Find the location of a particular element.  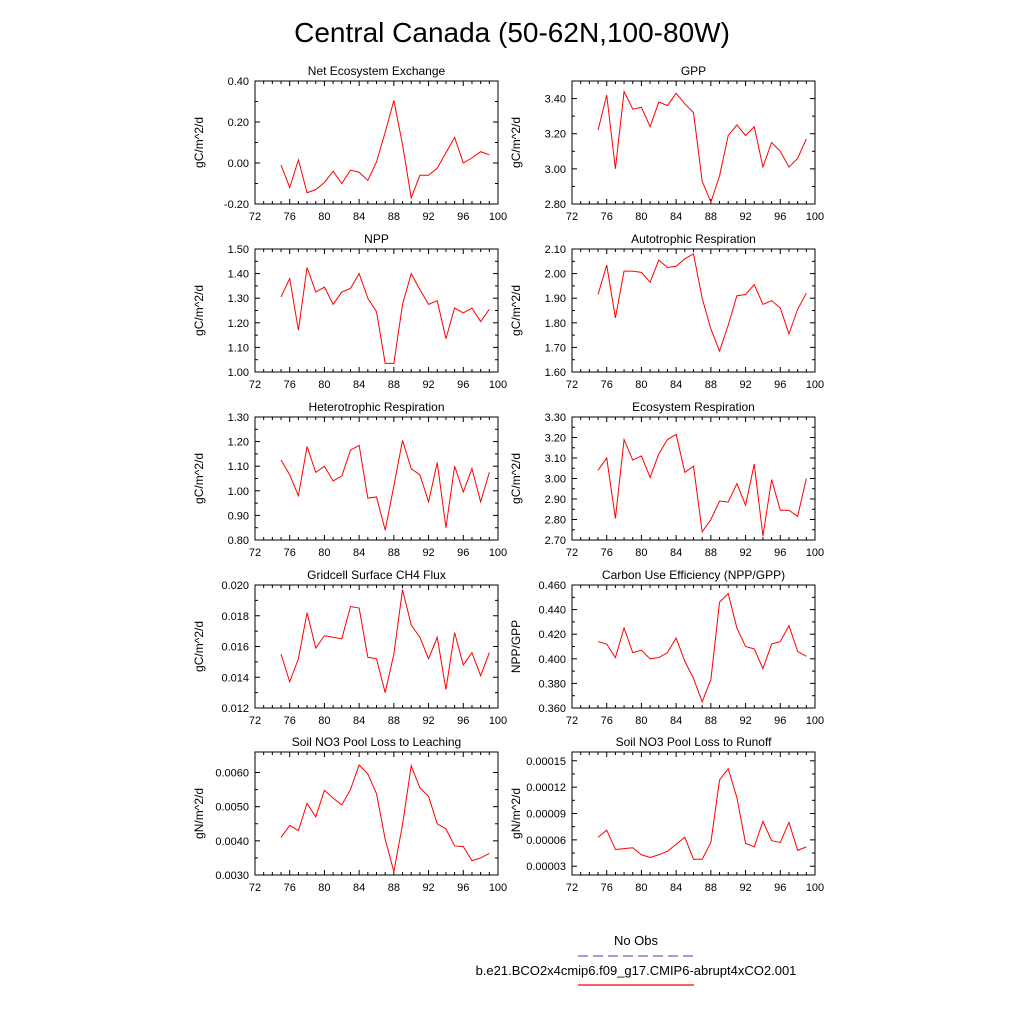

y-tick-label: 3.30 is located at coordinates (555, 418).